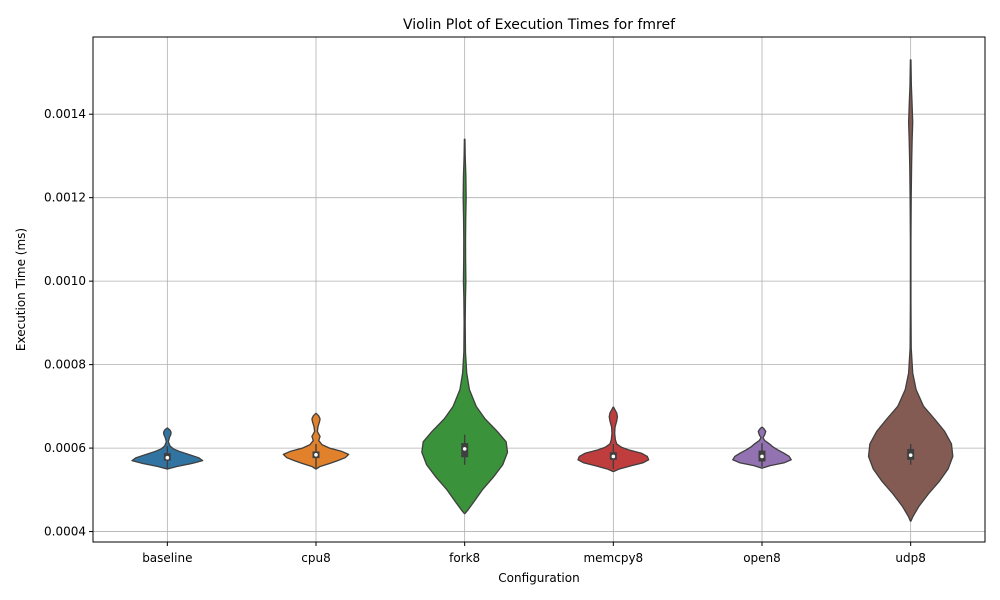 The image size is (1000, 600). I want to click on violin-cpu8, so click(316, 441).